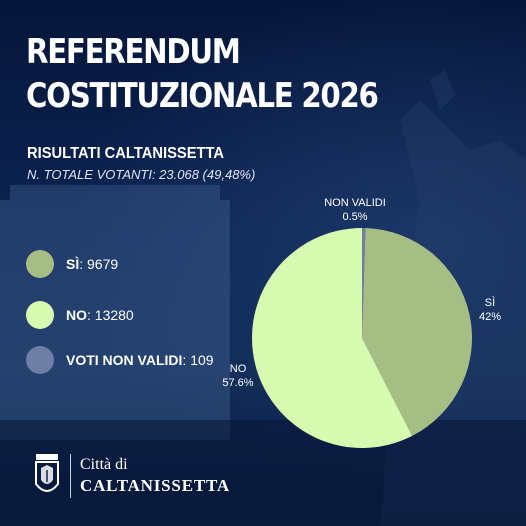  Describe the element at coordinates (40, 264) in the screenshot. I see `legend-swatch-si` at that location.